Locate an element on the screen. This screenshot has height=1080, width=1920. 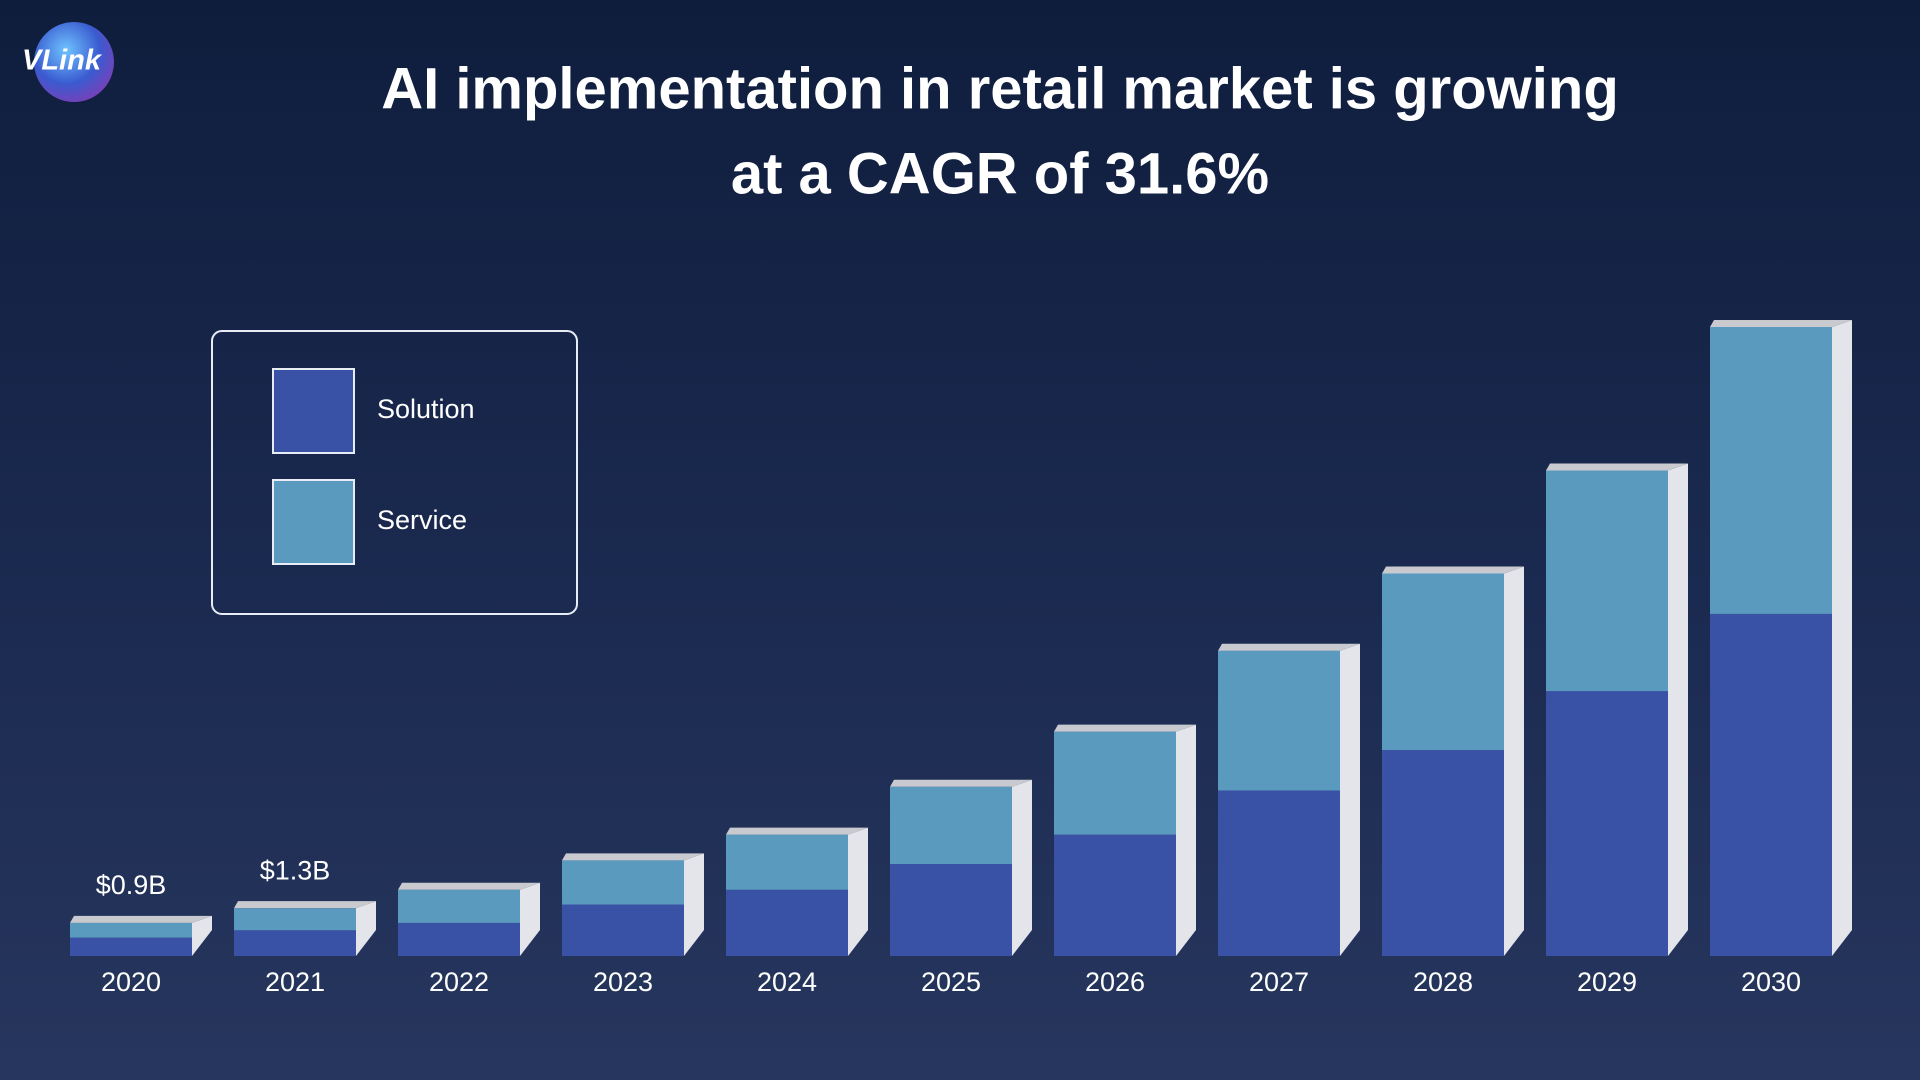
x-tick-label: 2029 is located at coordinates (1607, 982).